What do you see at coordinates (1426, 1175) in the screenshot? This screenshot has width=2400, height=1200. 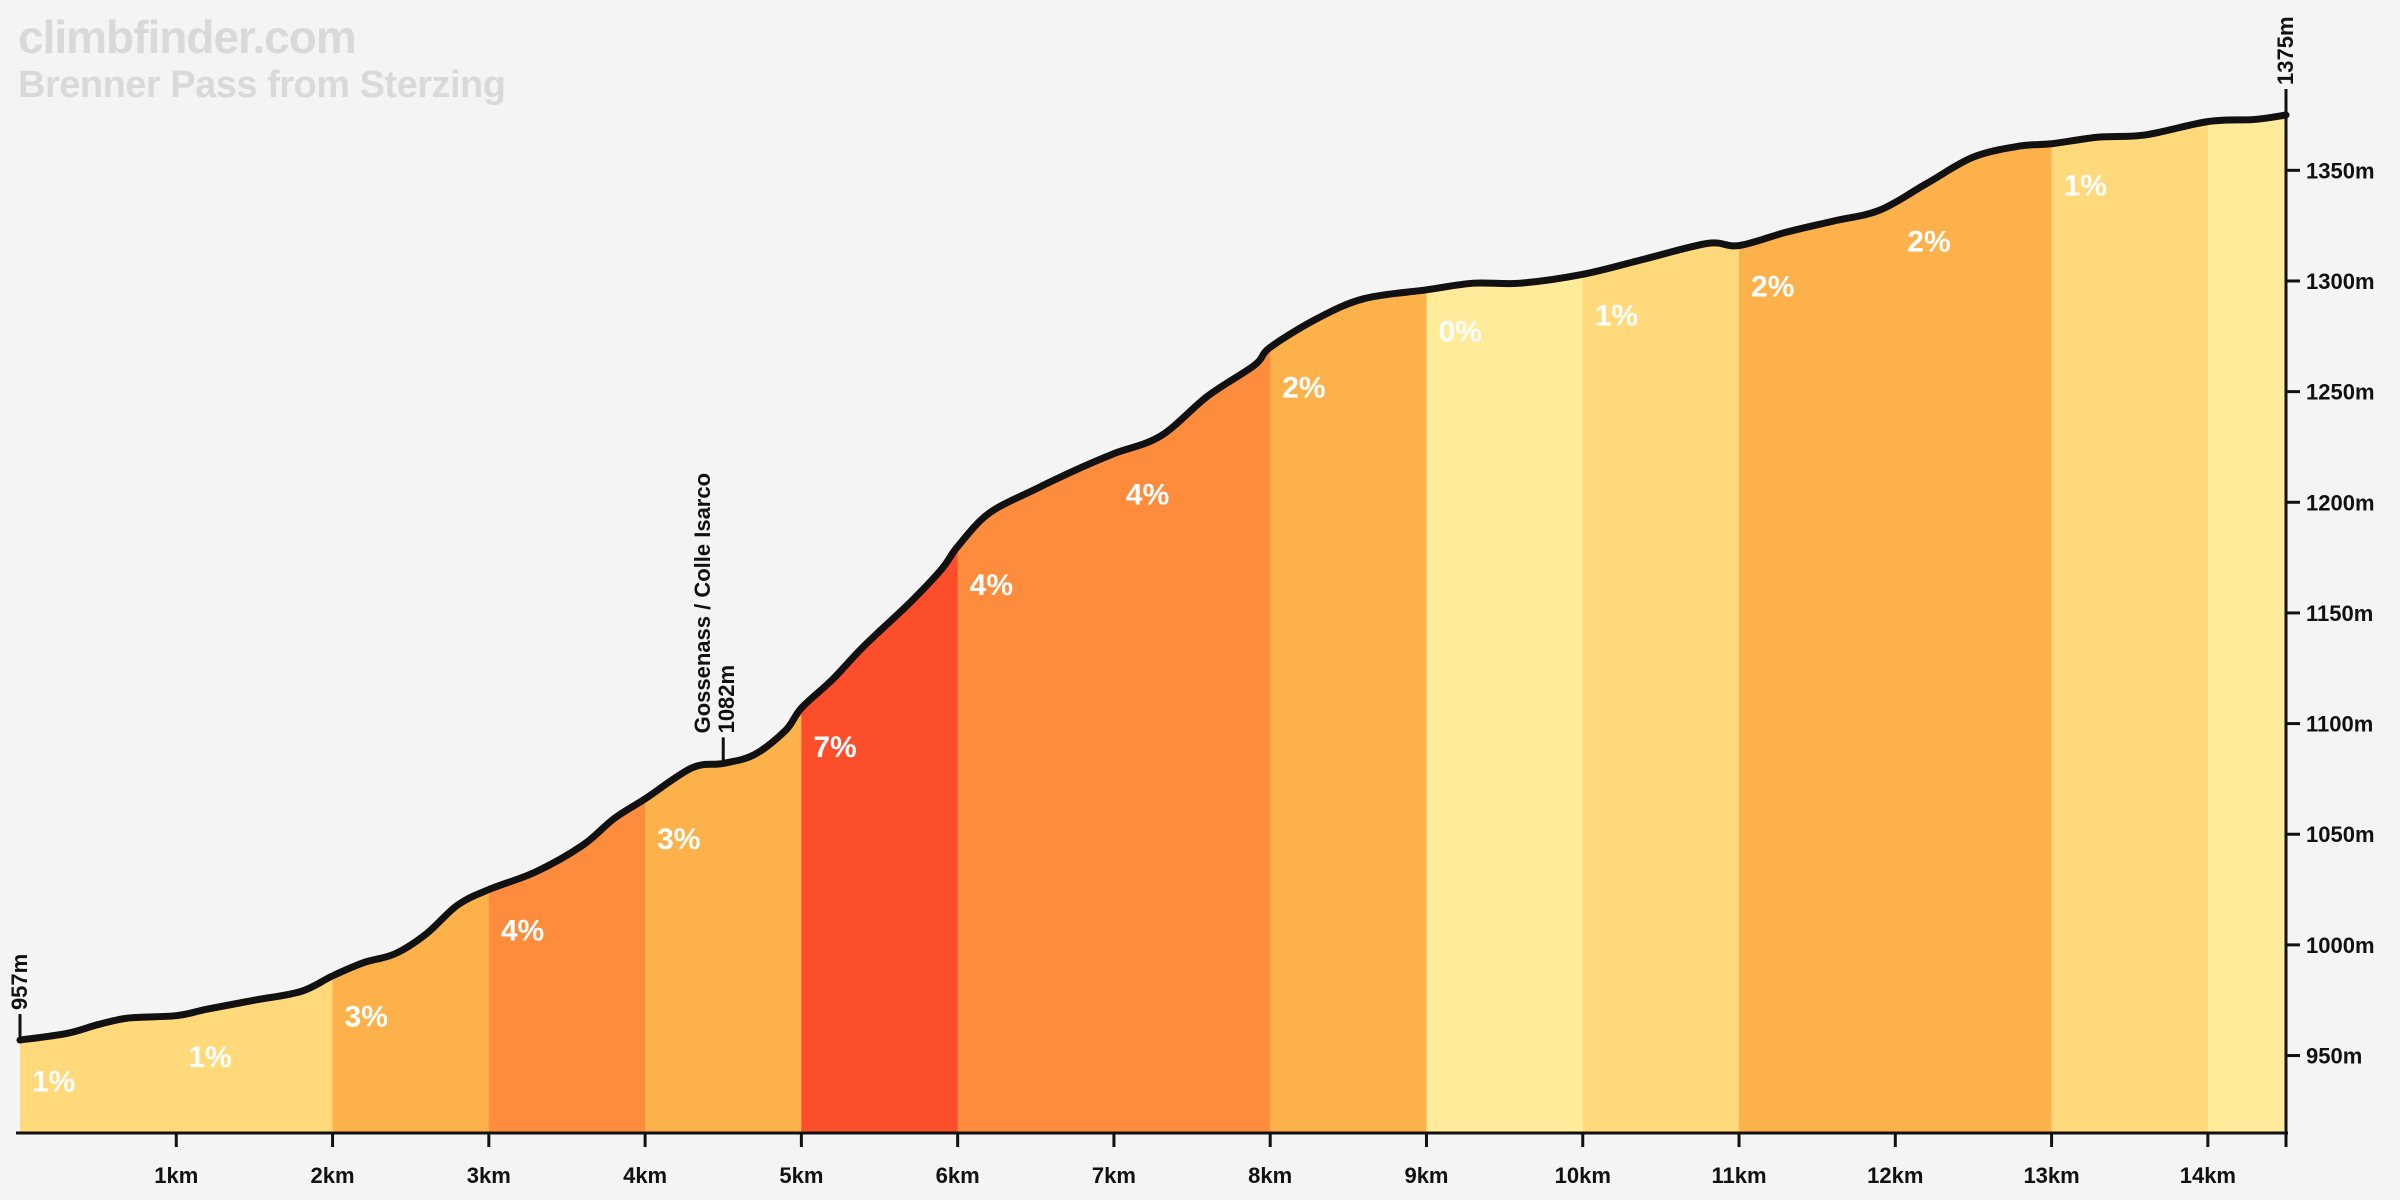 I see `x-tick-label: 9km` at bounding box center [1426, 1175].